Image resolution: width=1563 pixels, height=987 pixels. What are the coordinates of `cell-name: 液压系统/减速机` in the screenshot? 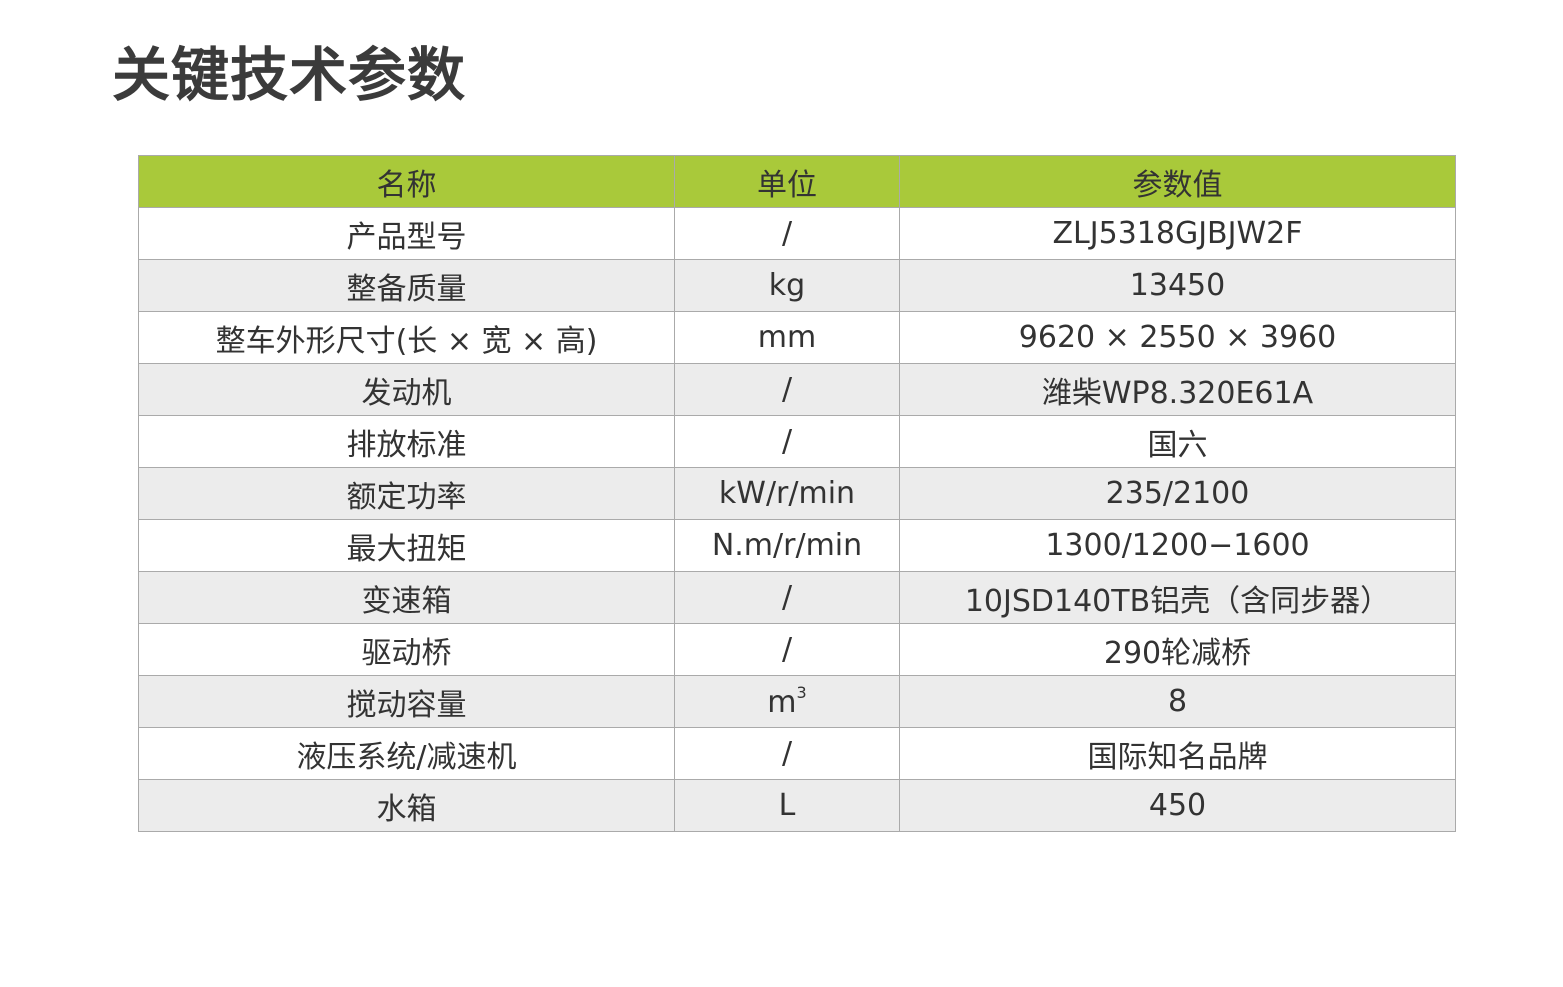 It's located at (406, 753).